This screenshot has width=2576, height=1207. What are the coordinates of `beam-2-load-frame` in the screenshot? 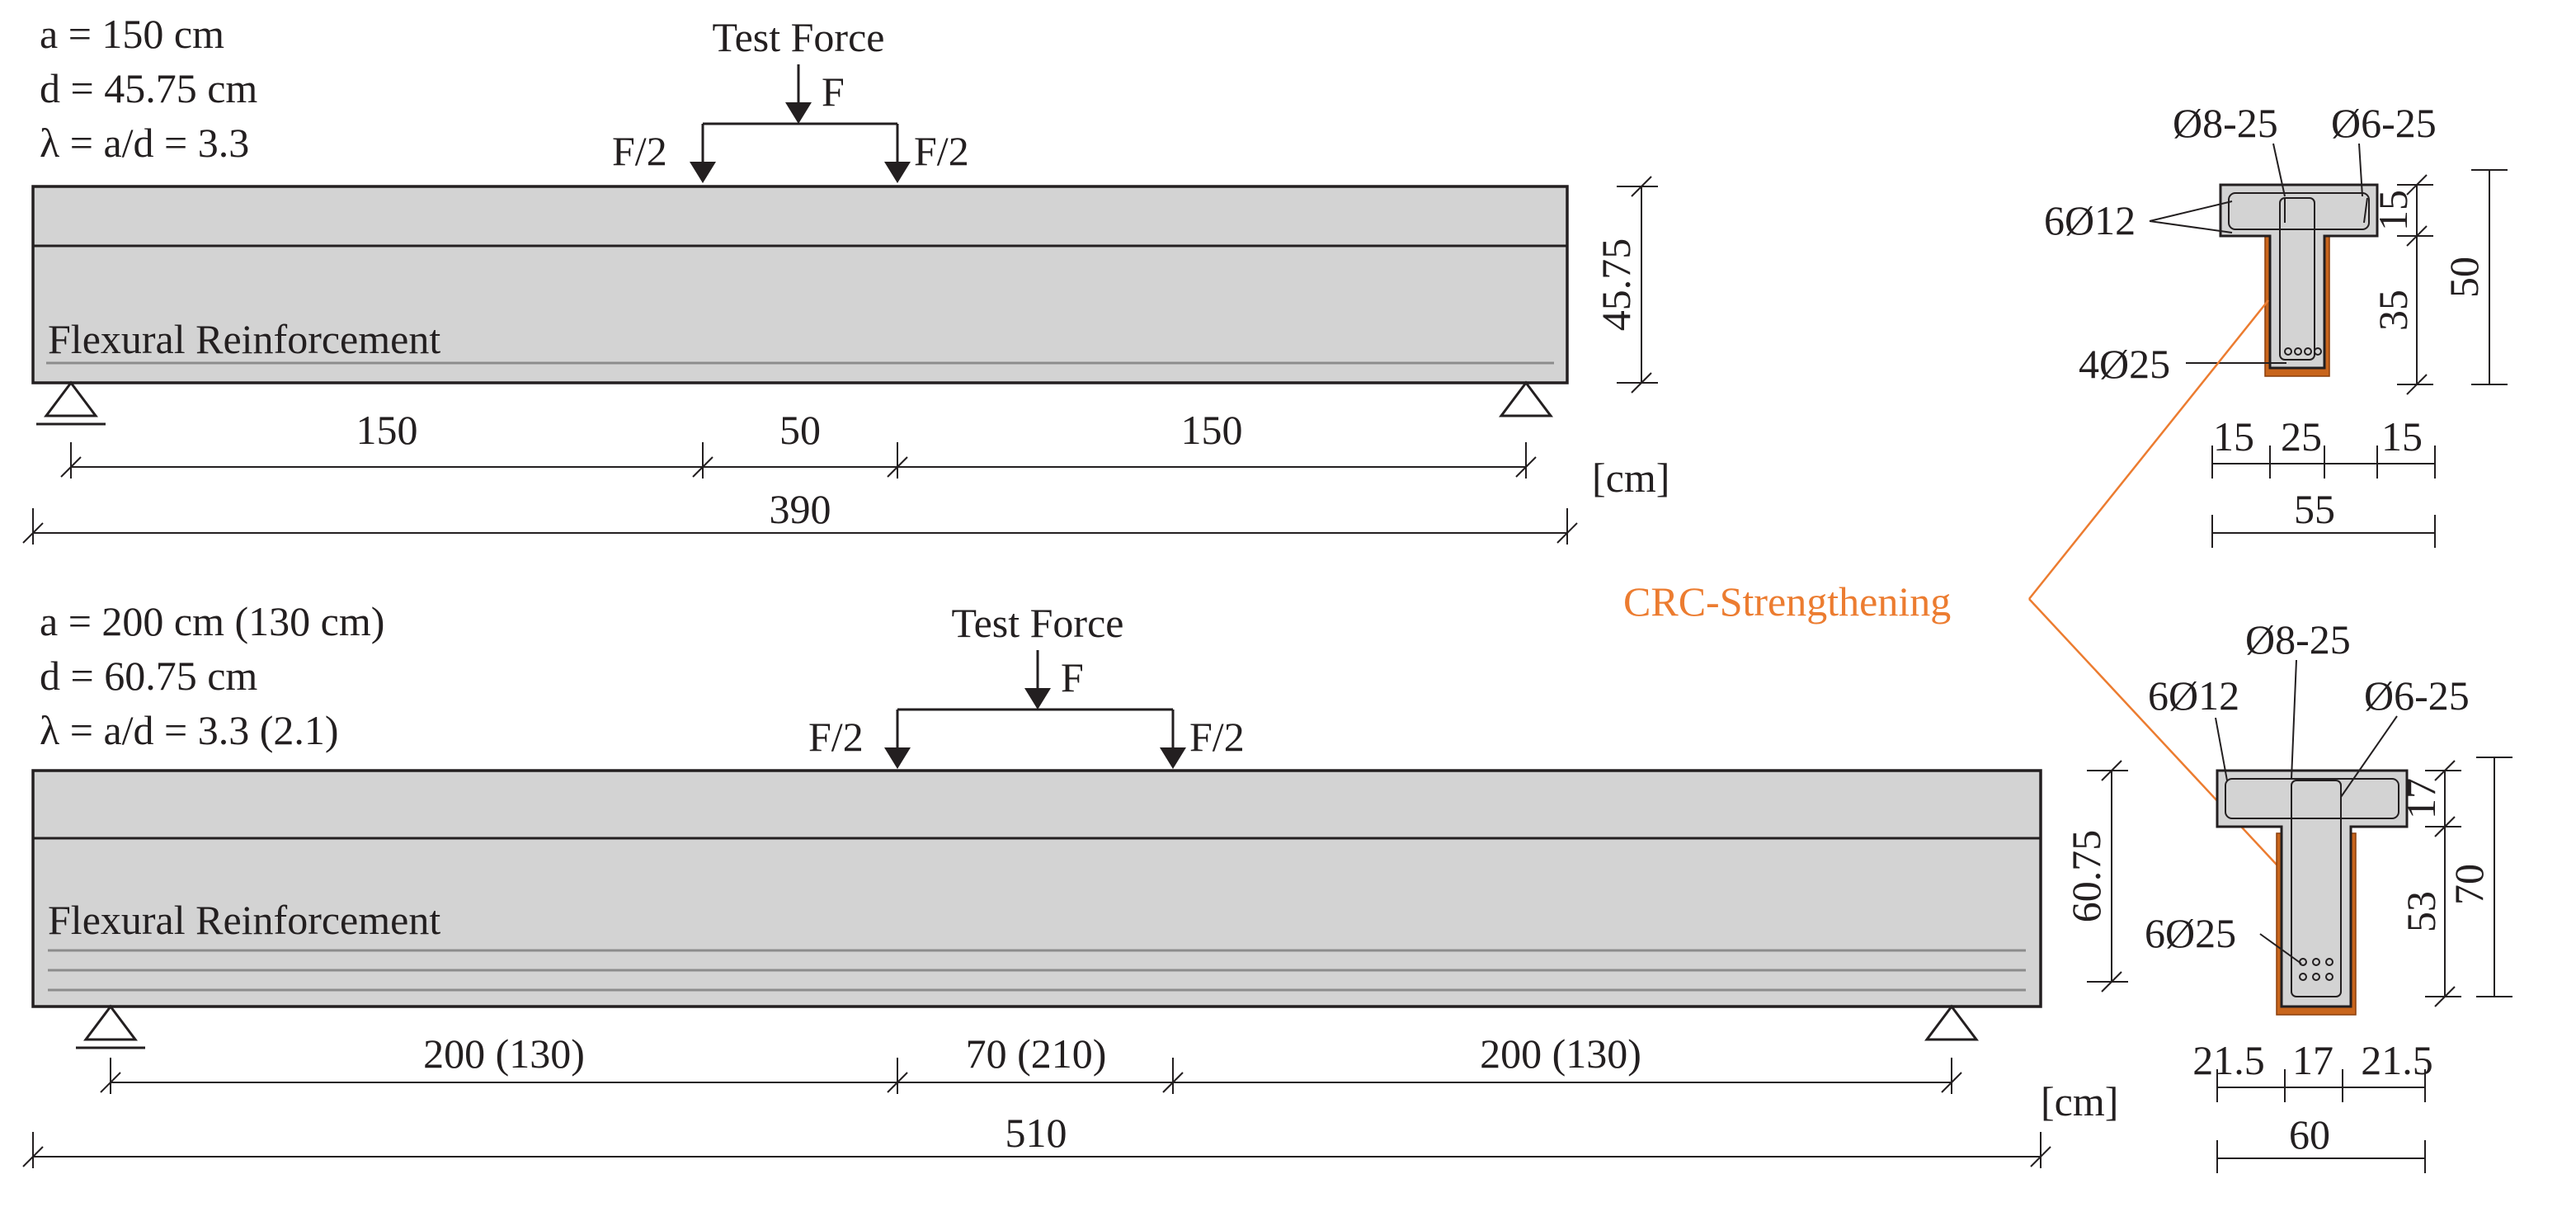 It's located at (1035, 709).